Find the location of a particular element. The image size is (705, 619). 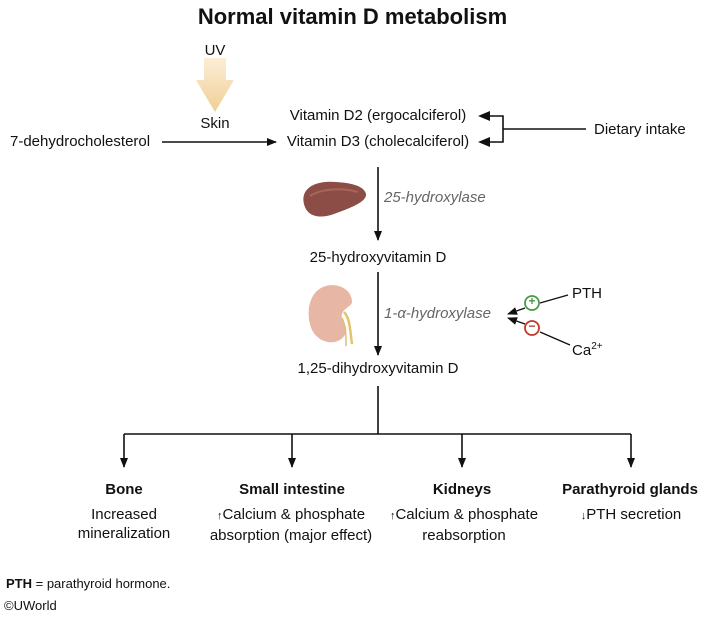

target-kidneys-heading: Kidneys is located at coordinates (462, 489).